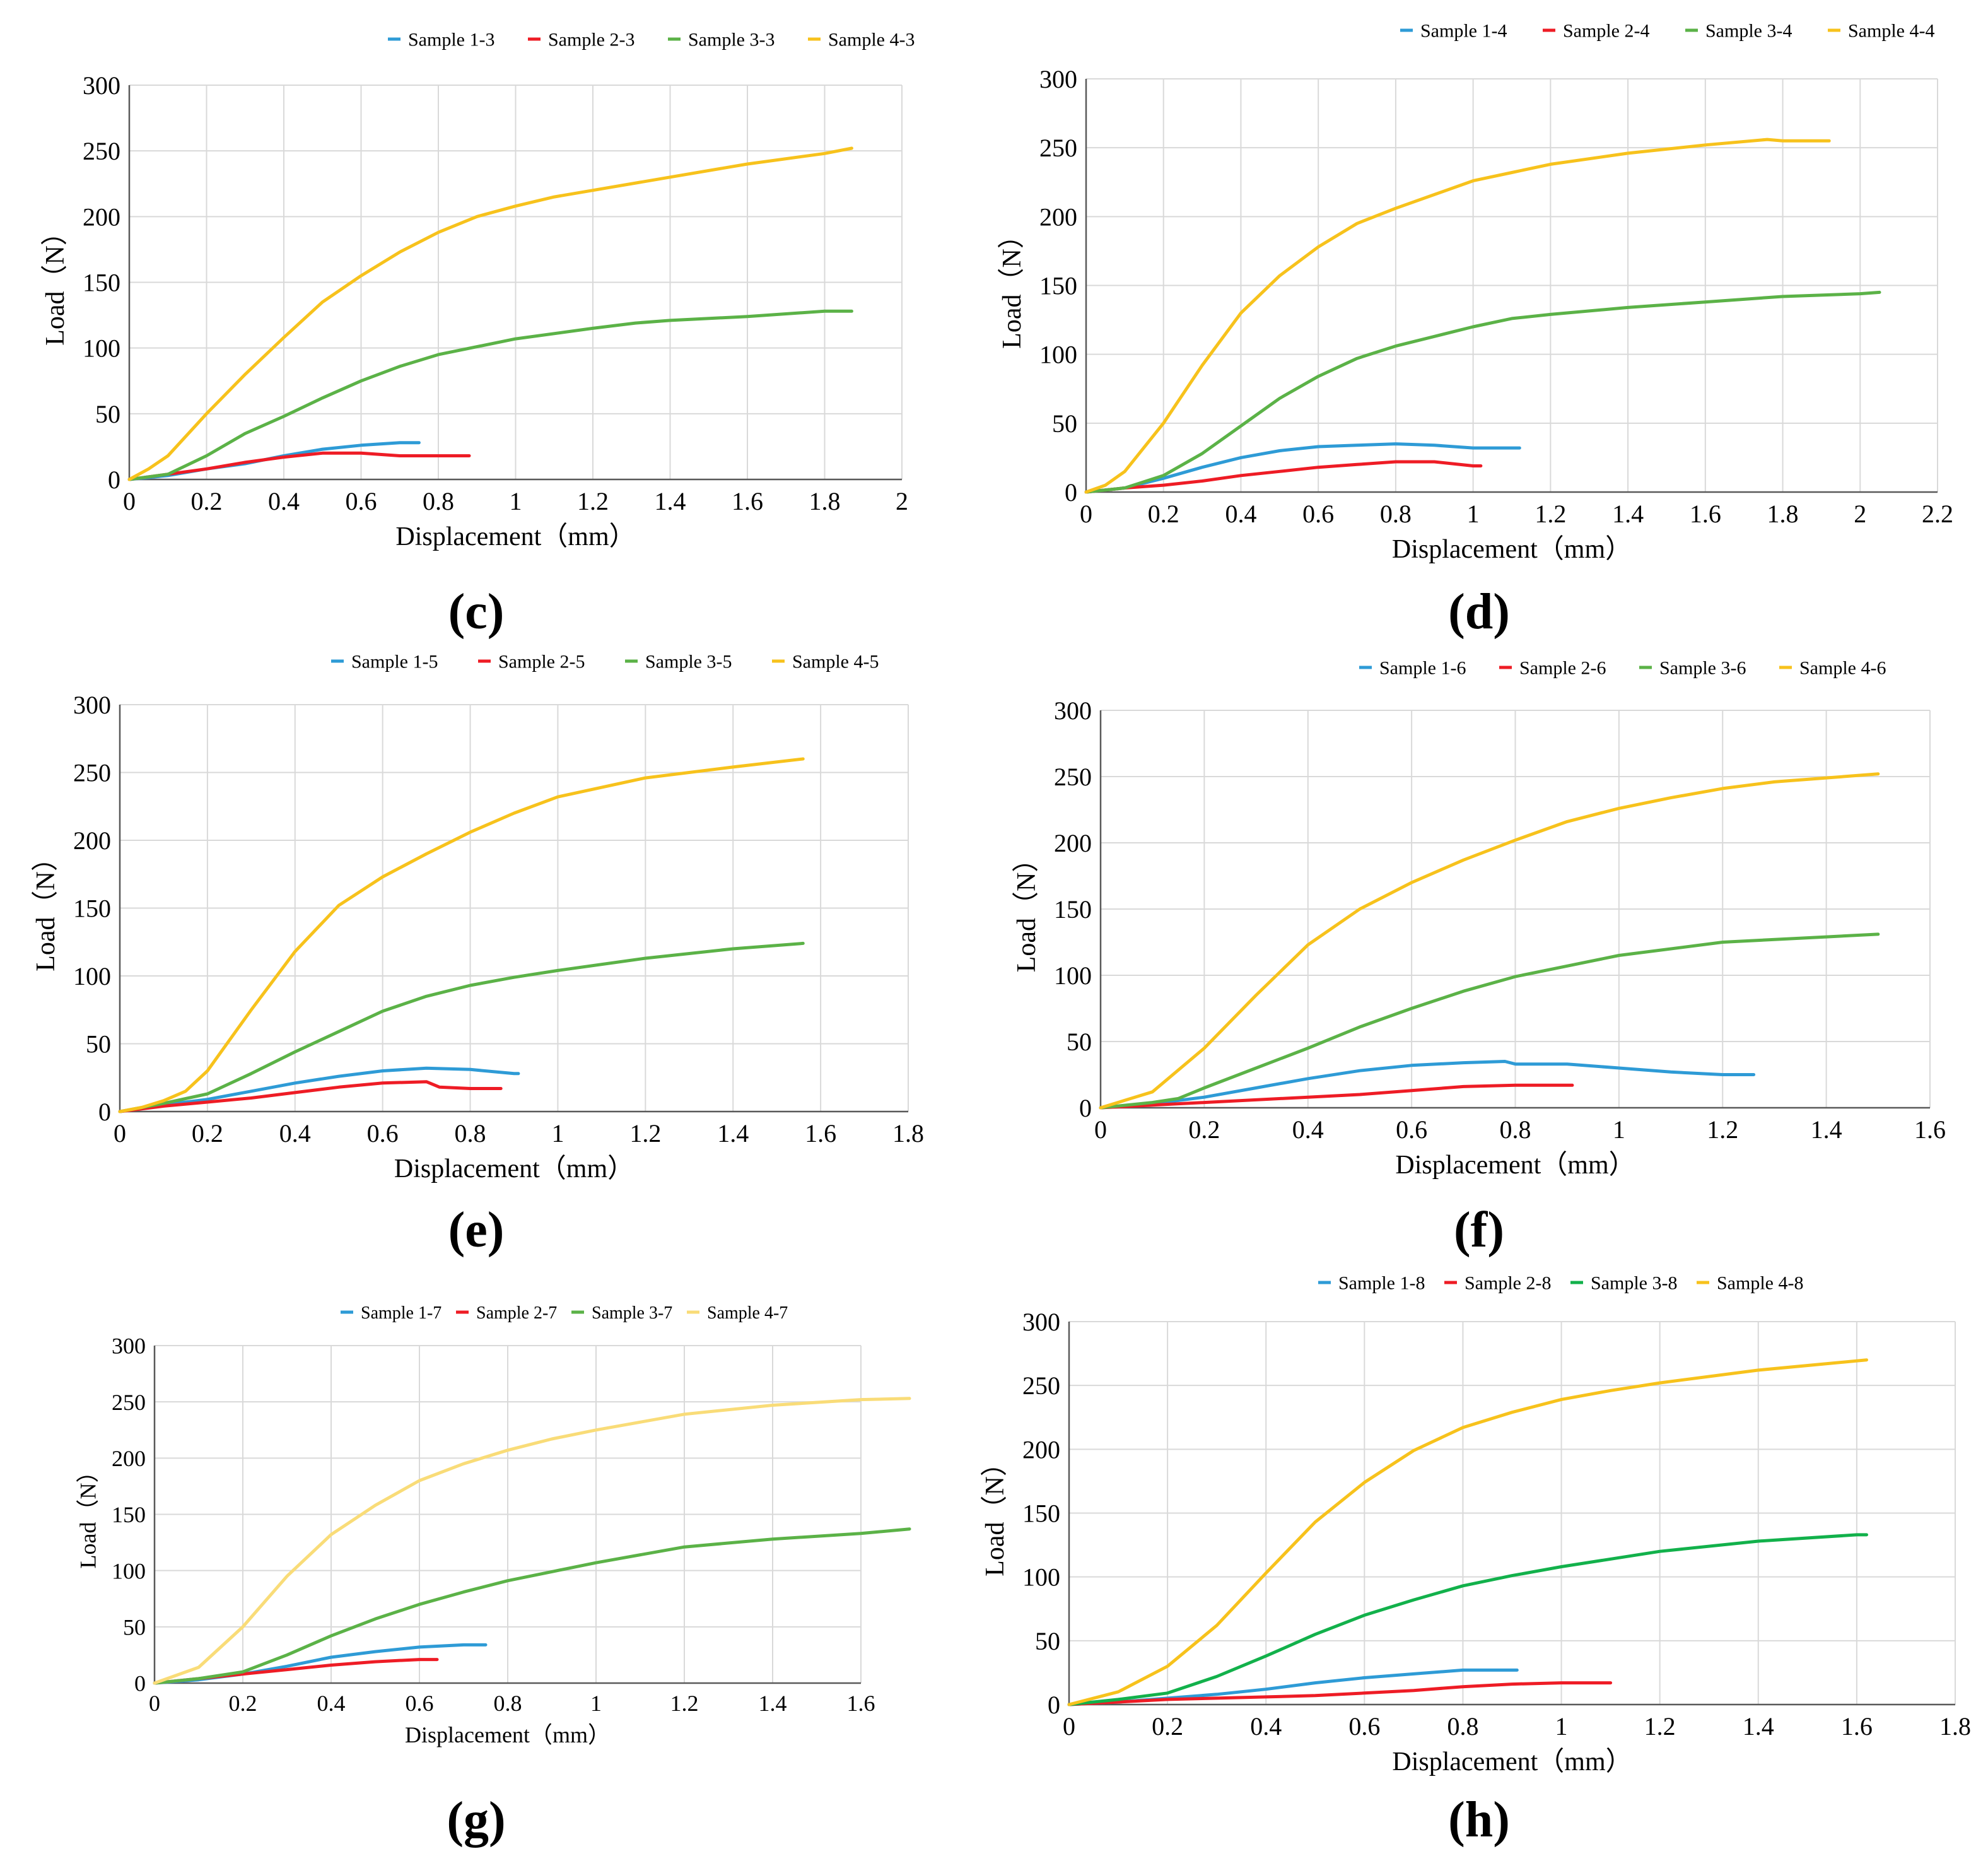 This screenshot has height=1861, width=1988. I want to click on panel-label-f: (f), so click(1479, 1230).